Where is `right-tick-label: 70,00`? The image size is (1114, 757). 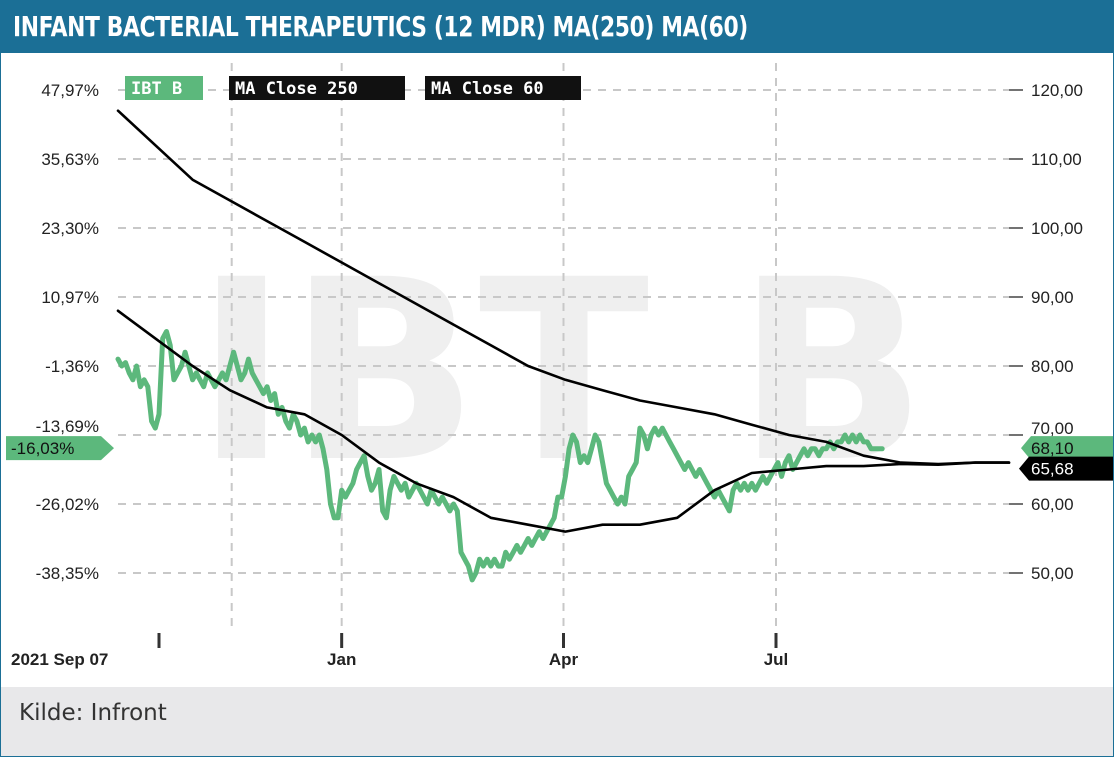 right-tick-label: 70,00 is located at coordinates (1052, 428).